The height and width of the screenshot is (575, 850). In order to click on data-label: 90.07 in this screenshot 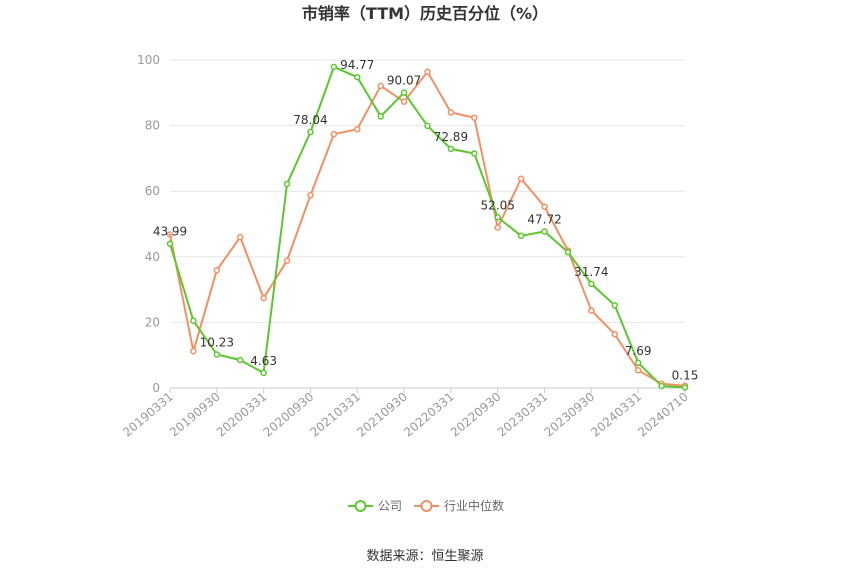, I will do `click(404, 81)`.